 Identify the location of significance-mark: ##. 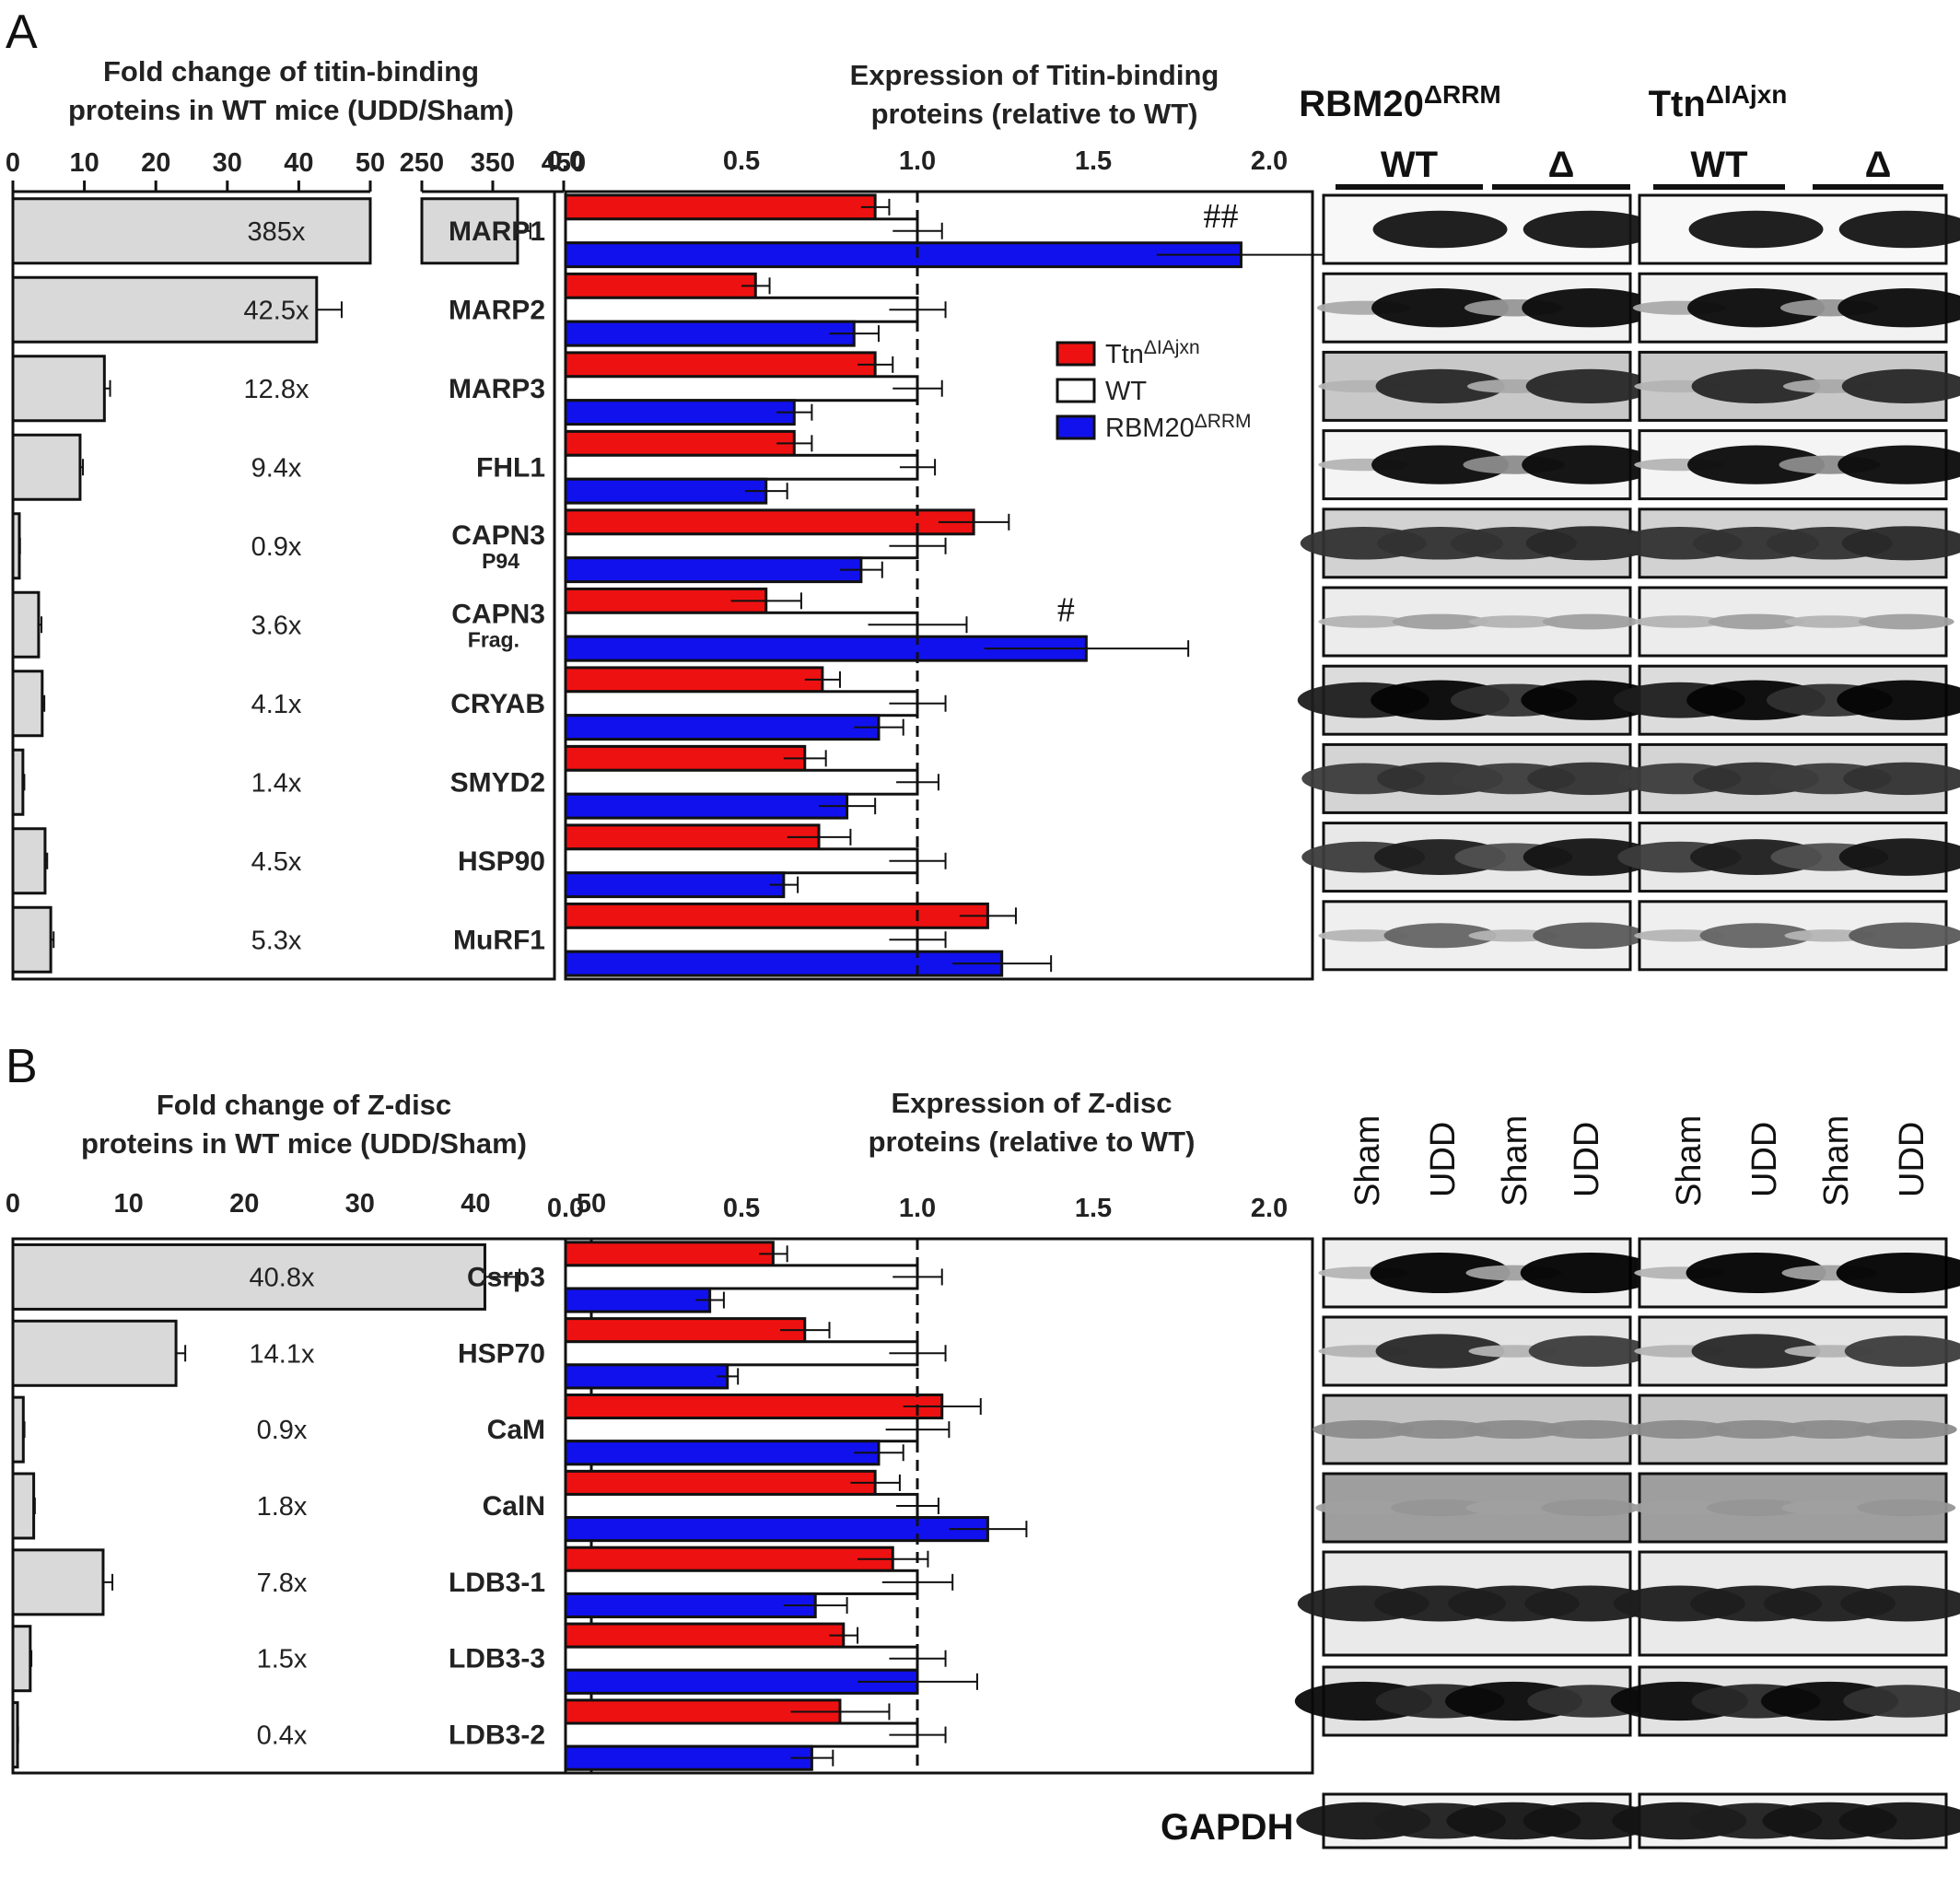
(1220, 216).